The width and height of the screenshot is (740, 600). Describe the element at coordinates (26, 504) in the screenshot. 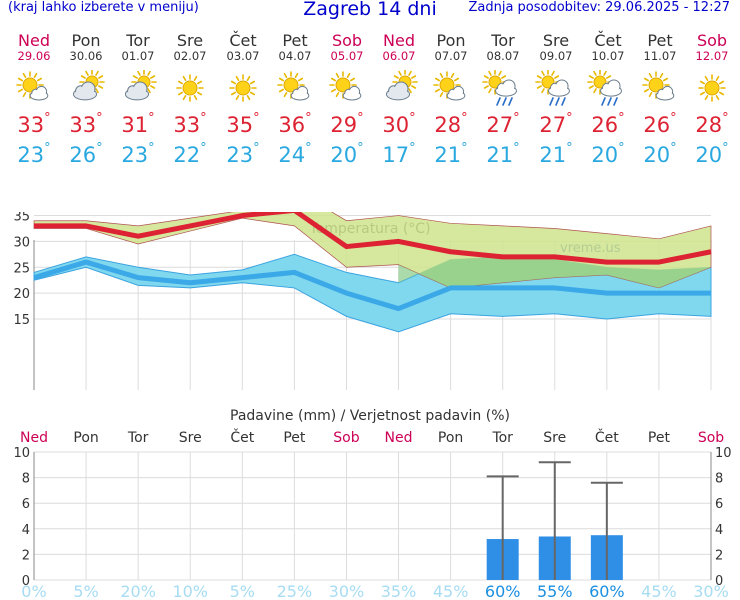

I see `y-tick-label-left: 6` at that location.